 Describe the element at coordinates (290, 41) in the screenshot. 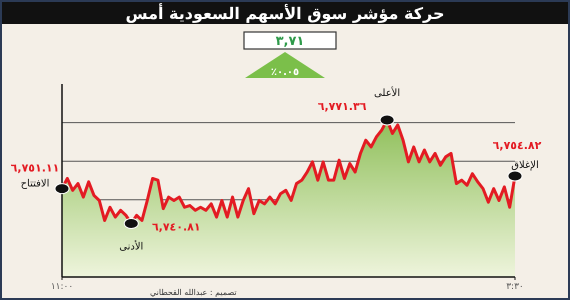

I see `text: ٣,٧١` at that location.